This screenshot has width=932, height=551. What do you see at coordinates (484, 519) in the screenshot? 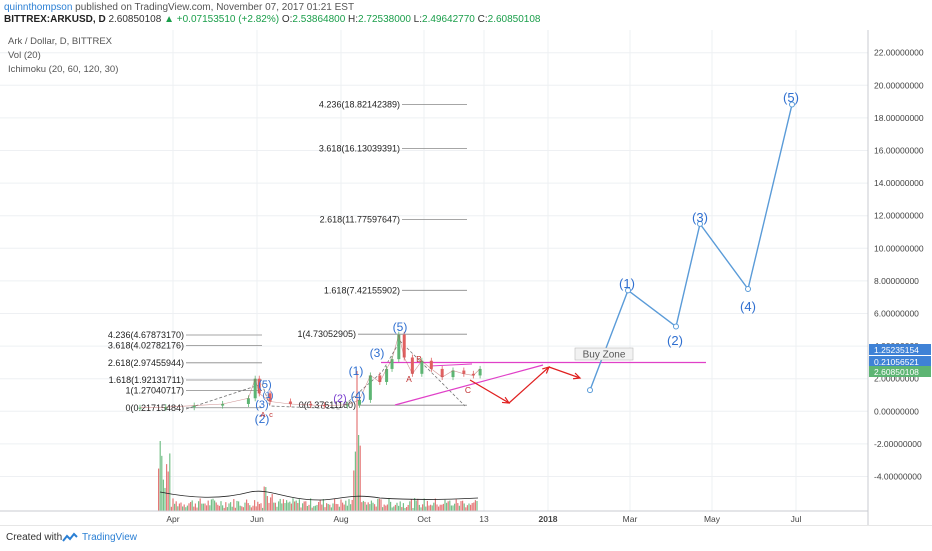
I see `x-tick-label: 13` at bounding box center [484, 519].